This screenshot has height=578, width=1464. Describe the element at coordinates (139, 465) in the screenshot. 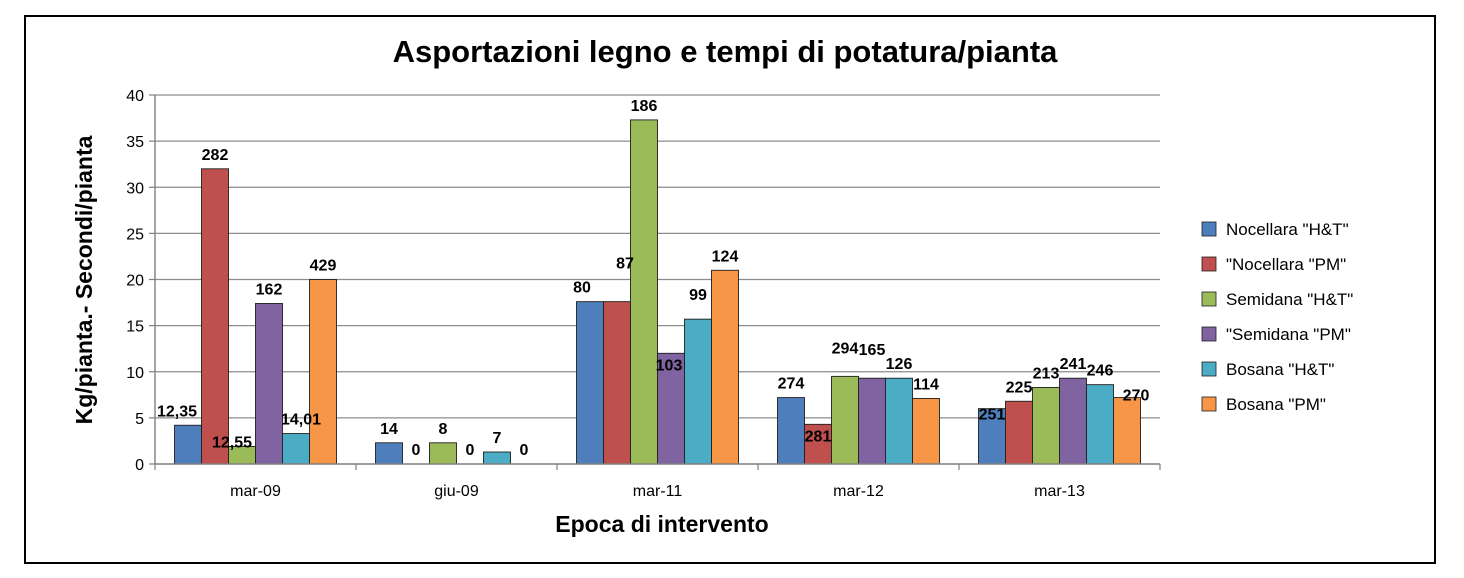

I see `y-tick-label: 0` at that location.